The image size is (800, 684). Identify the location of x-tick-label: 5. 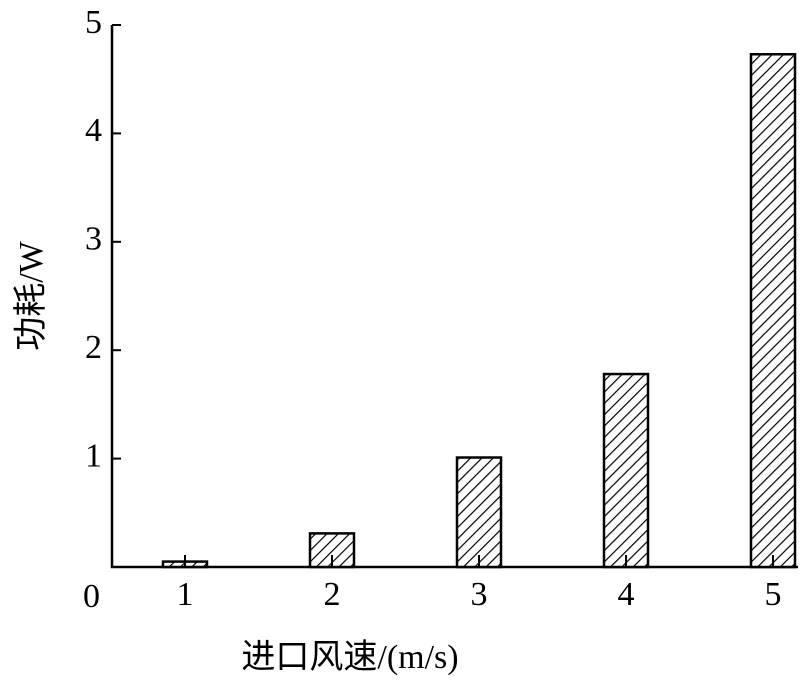
(773, 594).